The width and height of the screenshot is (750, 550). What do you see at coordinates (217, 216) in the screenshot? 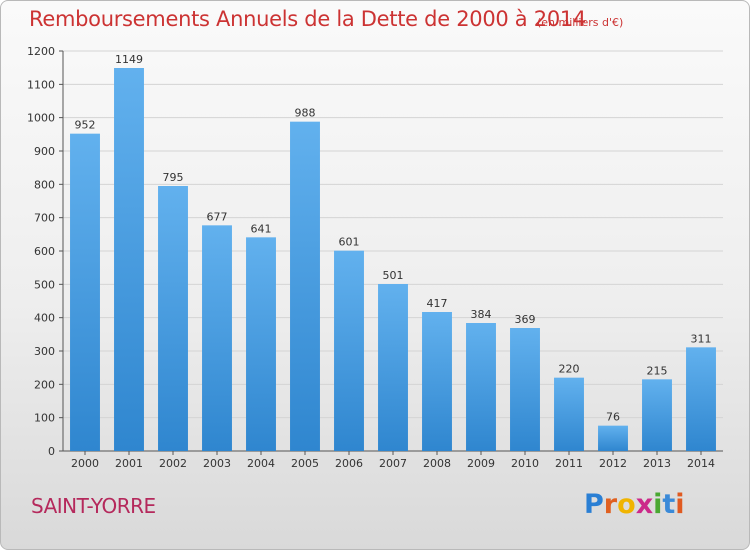
I see `data-label: 677` at bounding box center [217, 216].